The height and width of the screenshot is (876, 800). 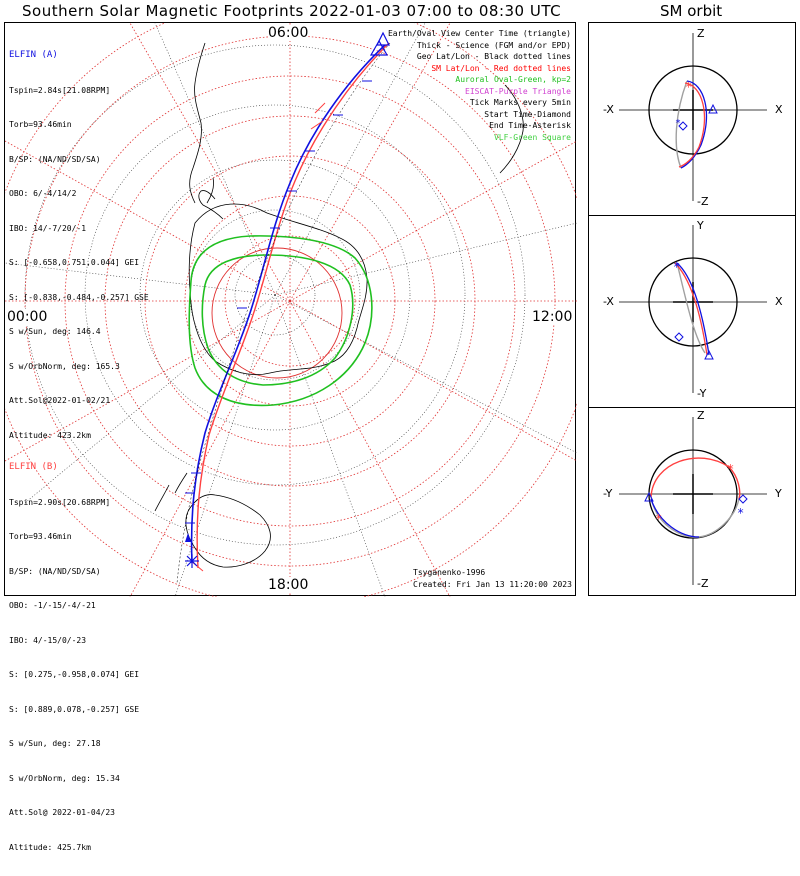 I want to click on sm-orbit-xy-plot: *, so click(x=693, y=309).